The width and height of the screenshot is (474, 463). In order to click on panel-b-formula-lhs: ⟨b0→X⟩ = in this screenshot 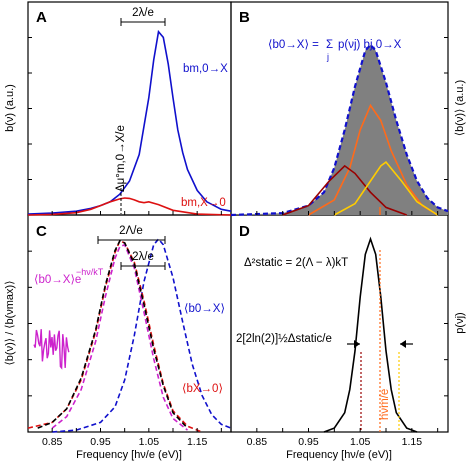, I will do `click(293, 44)`.